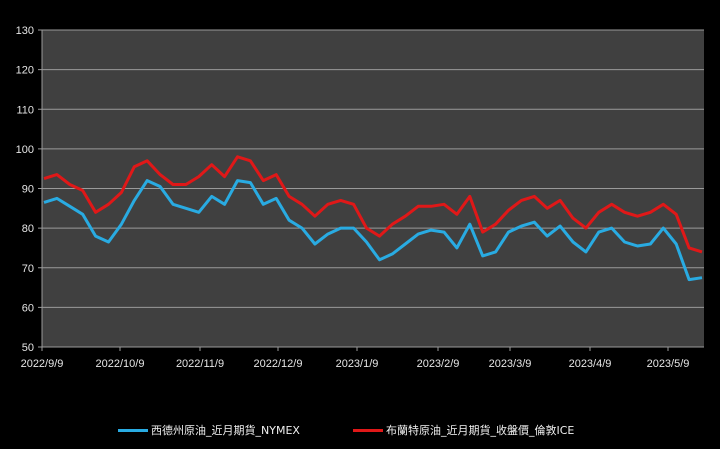  I want to click on y-tick-label: 120, so click(25, 71).